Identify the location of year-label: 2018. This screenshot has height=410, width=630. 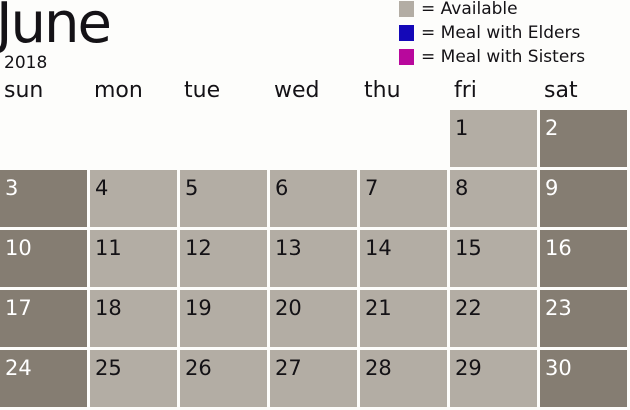
(26, 63).